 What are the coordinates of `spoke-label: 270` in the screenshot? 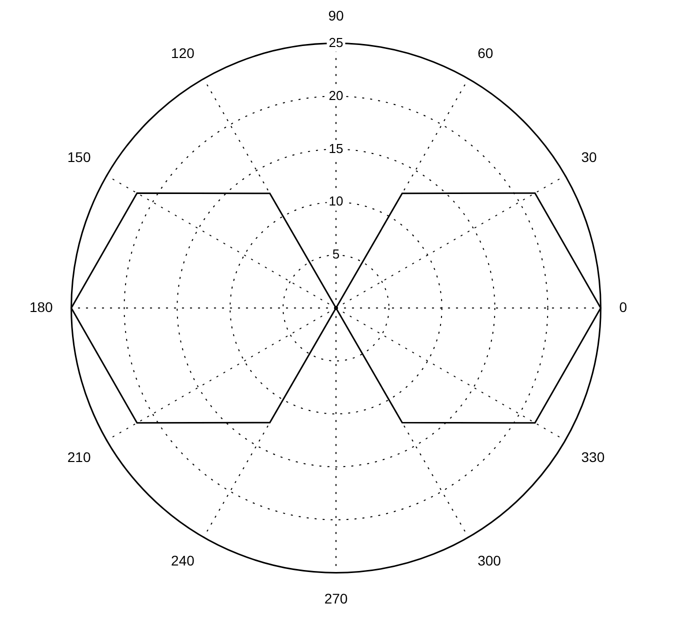 It's located at (336, 598).